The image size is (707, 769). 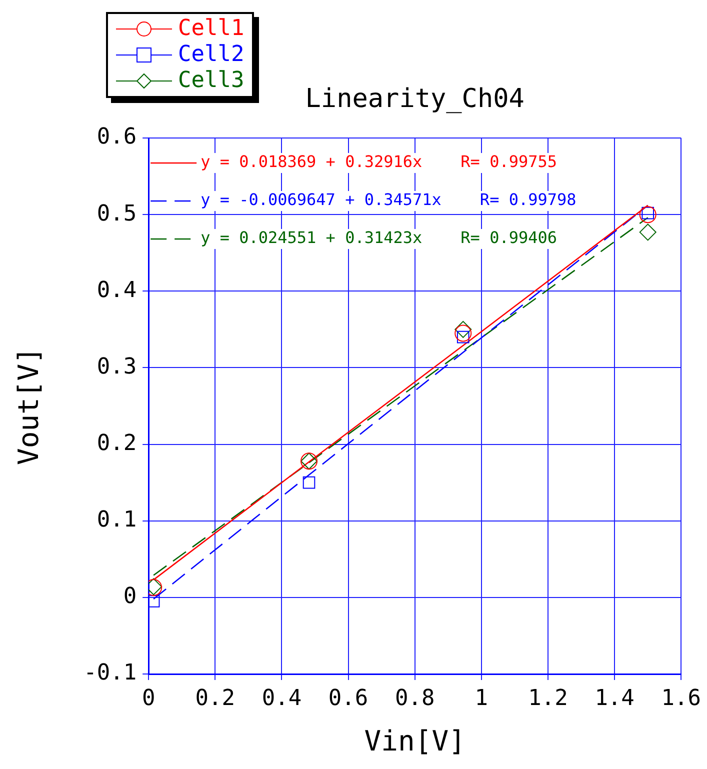 I want to click on legend-label: Cell2, so click(x=211, y=55).